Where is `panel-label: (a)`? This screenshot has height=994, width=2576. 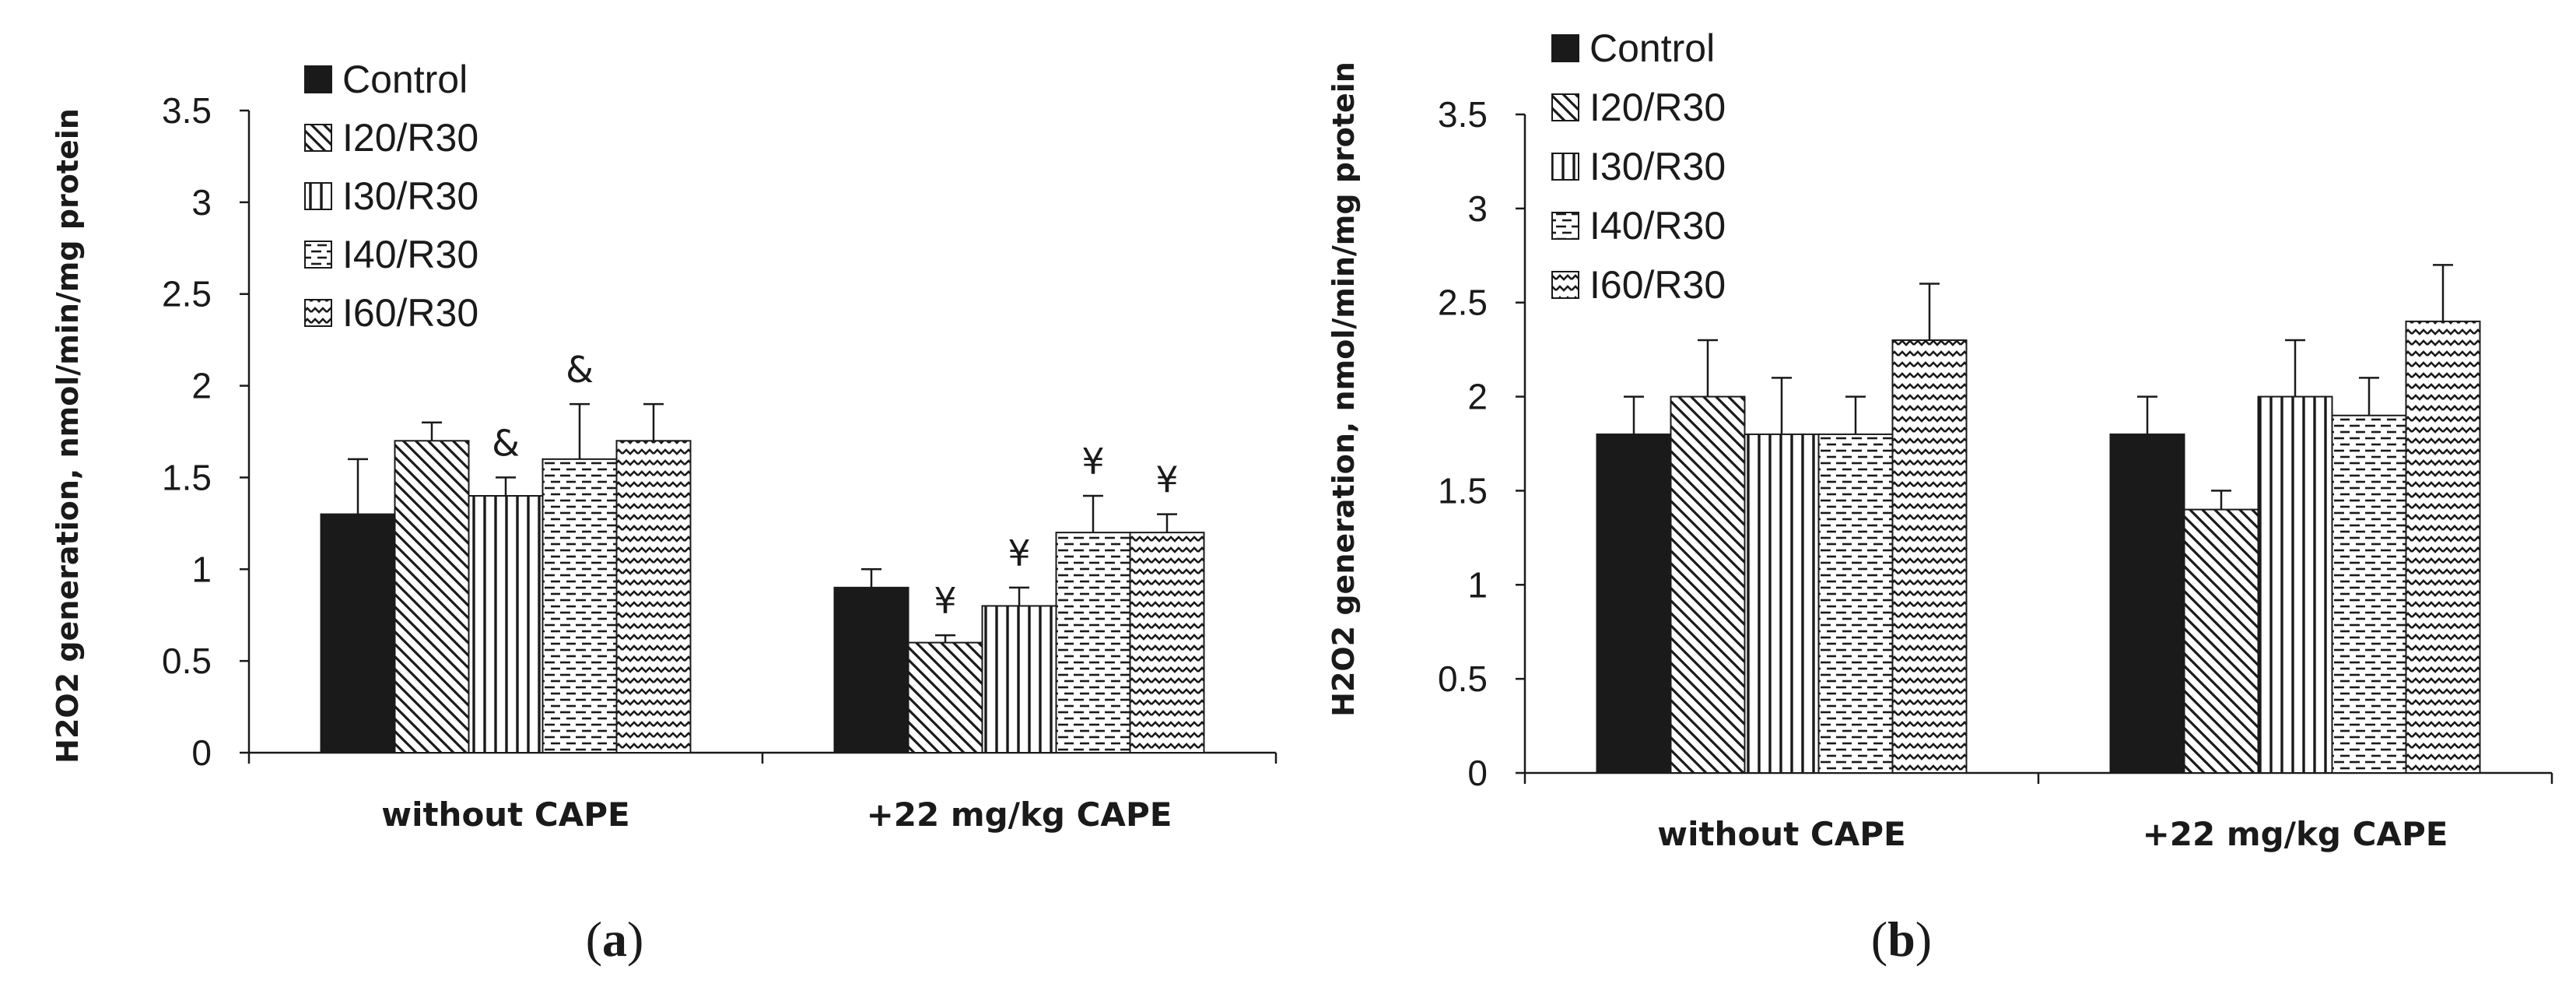
panel-label: (a) is located at coordinates (615, 939).